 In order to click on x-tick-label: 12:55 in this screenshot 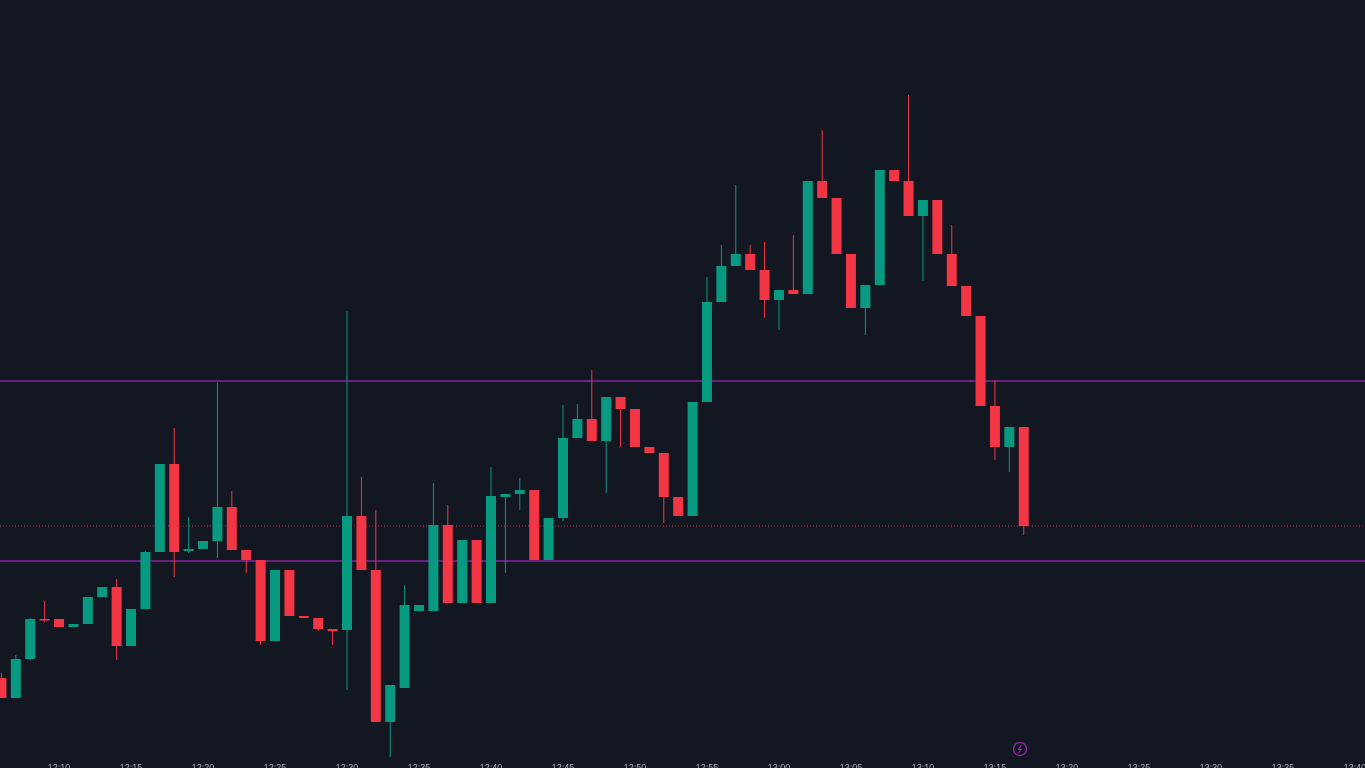, I will do `click(707, 765)`.